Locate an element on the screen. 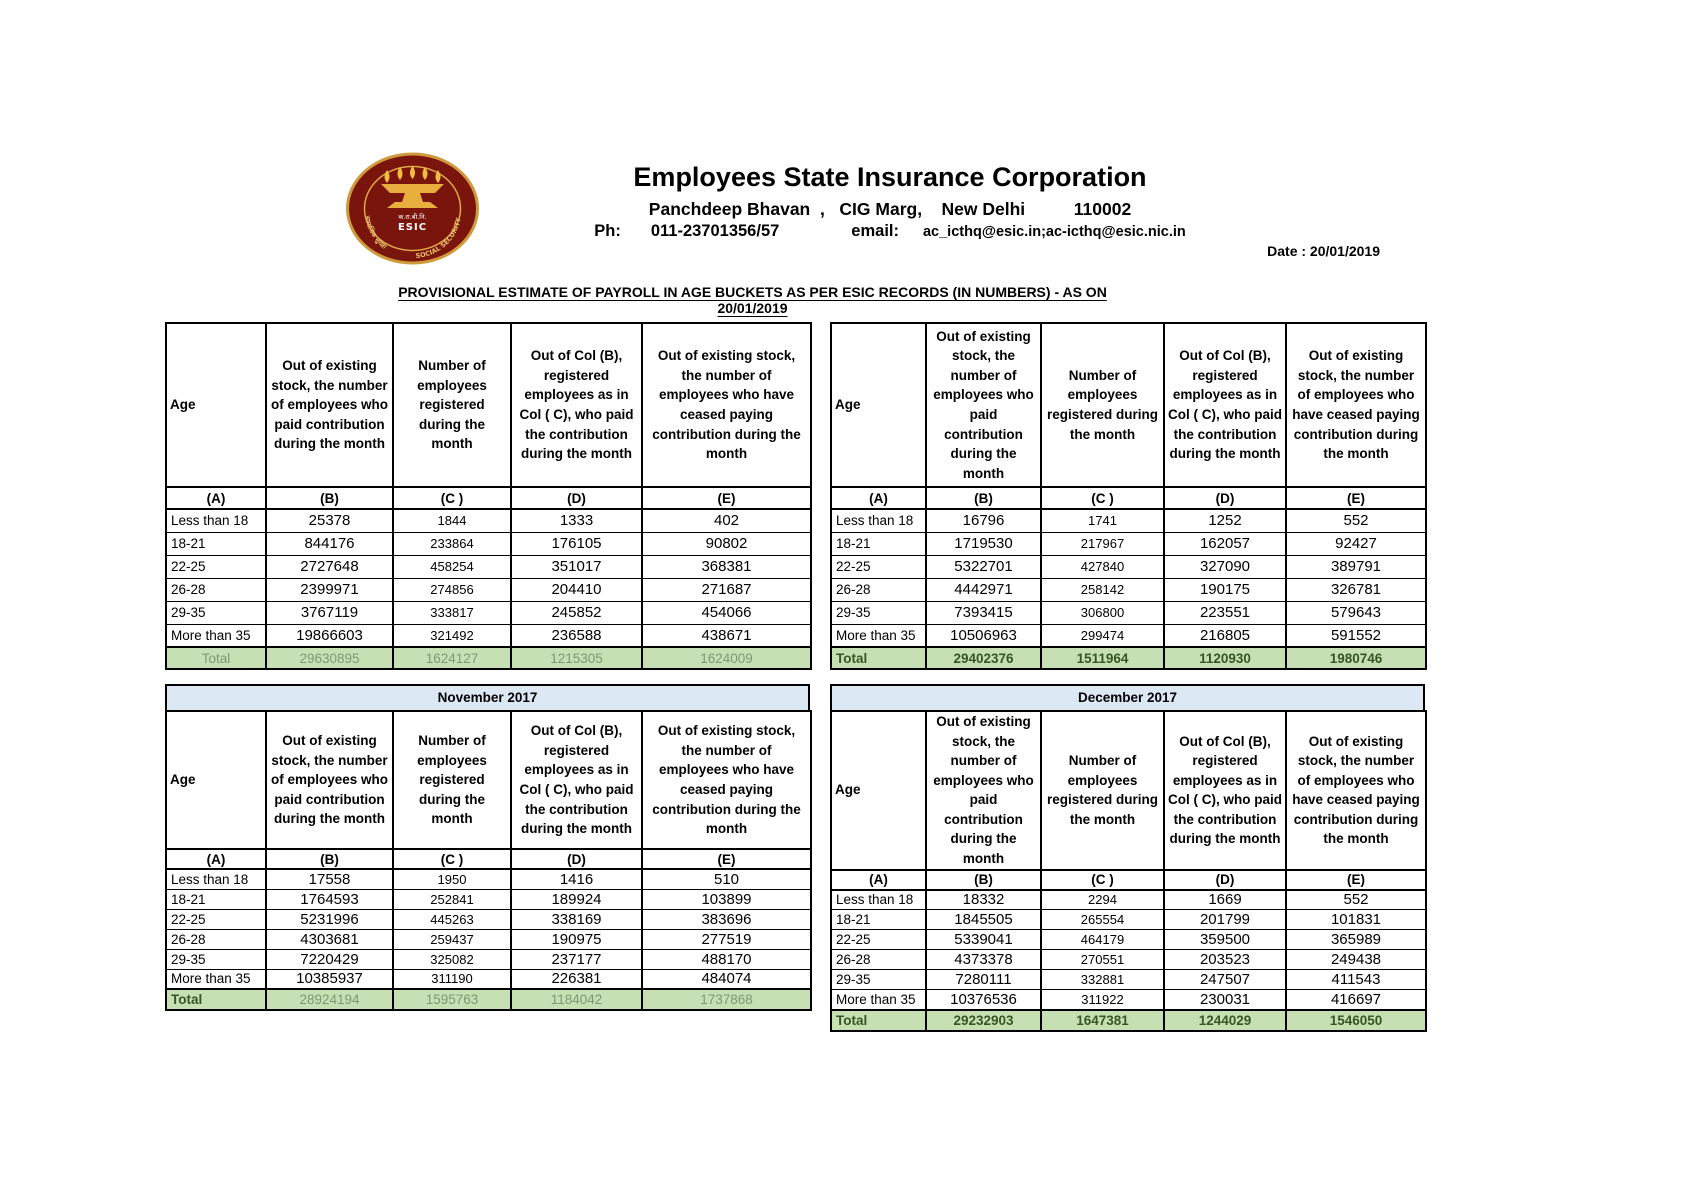 This screenshot has width=1684, height=1191. value-cell: 311922 is located at coordinates (1102, 999).